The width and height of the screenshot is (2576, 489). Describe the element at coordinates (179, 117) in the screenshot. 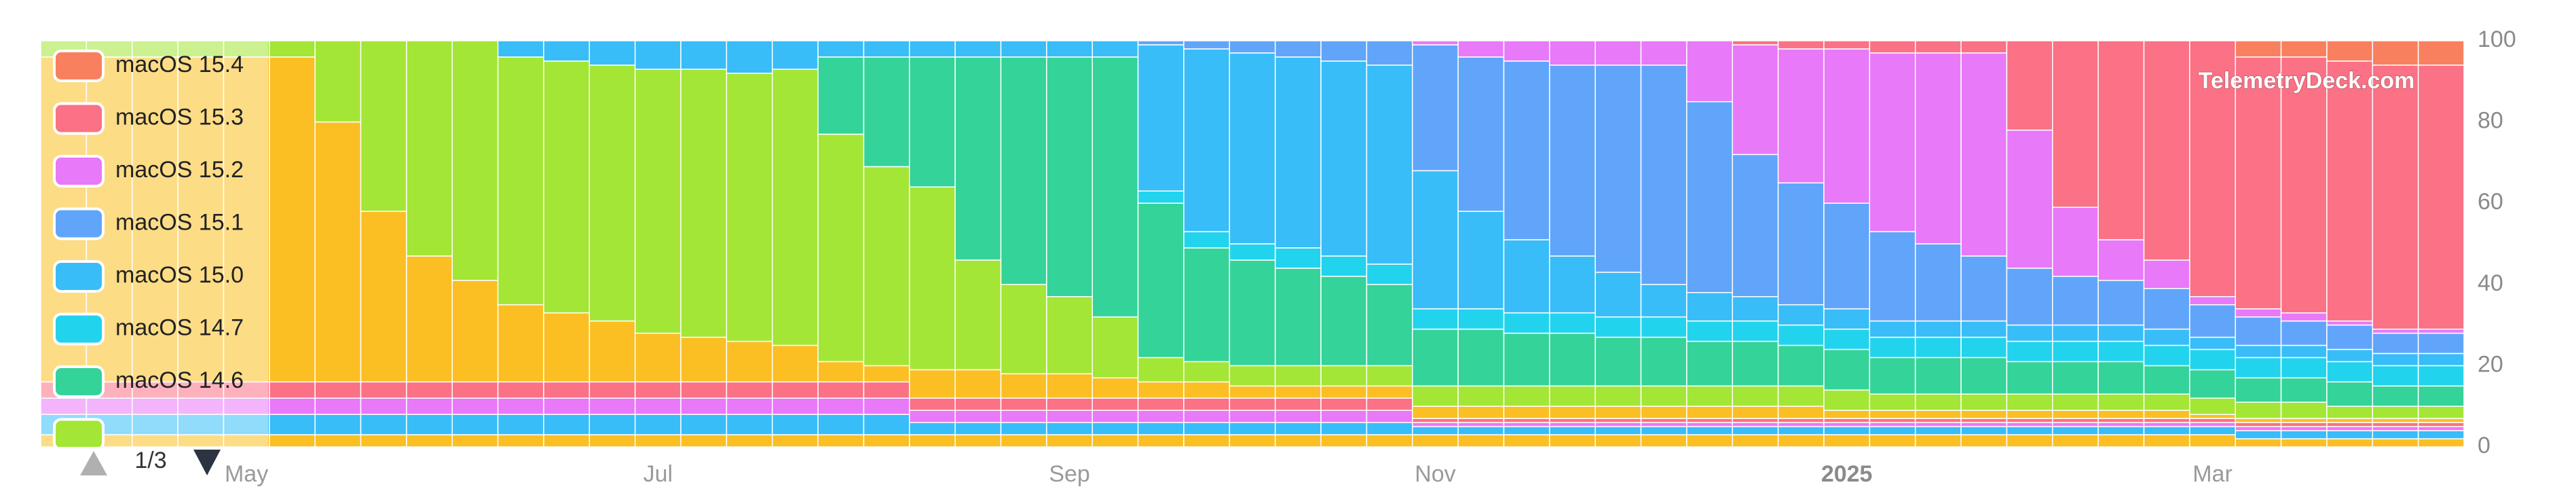

I see `legend-label: macOS 15.3` at that location.